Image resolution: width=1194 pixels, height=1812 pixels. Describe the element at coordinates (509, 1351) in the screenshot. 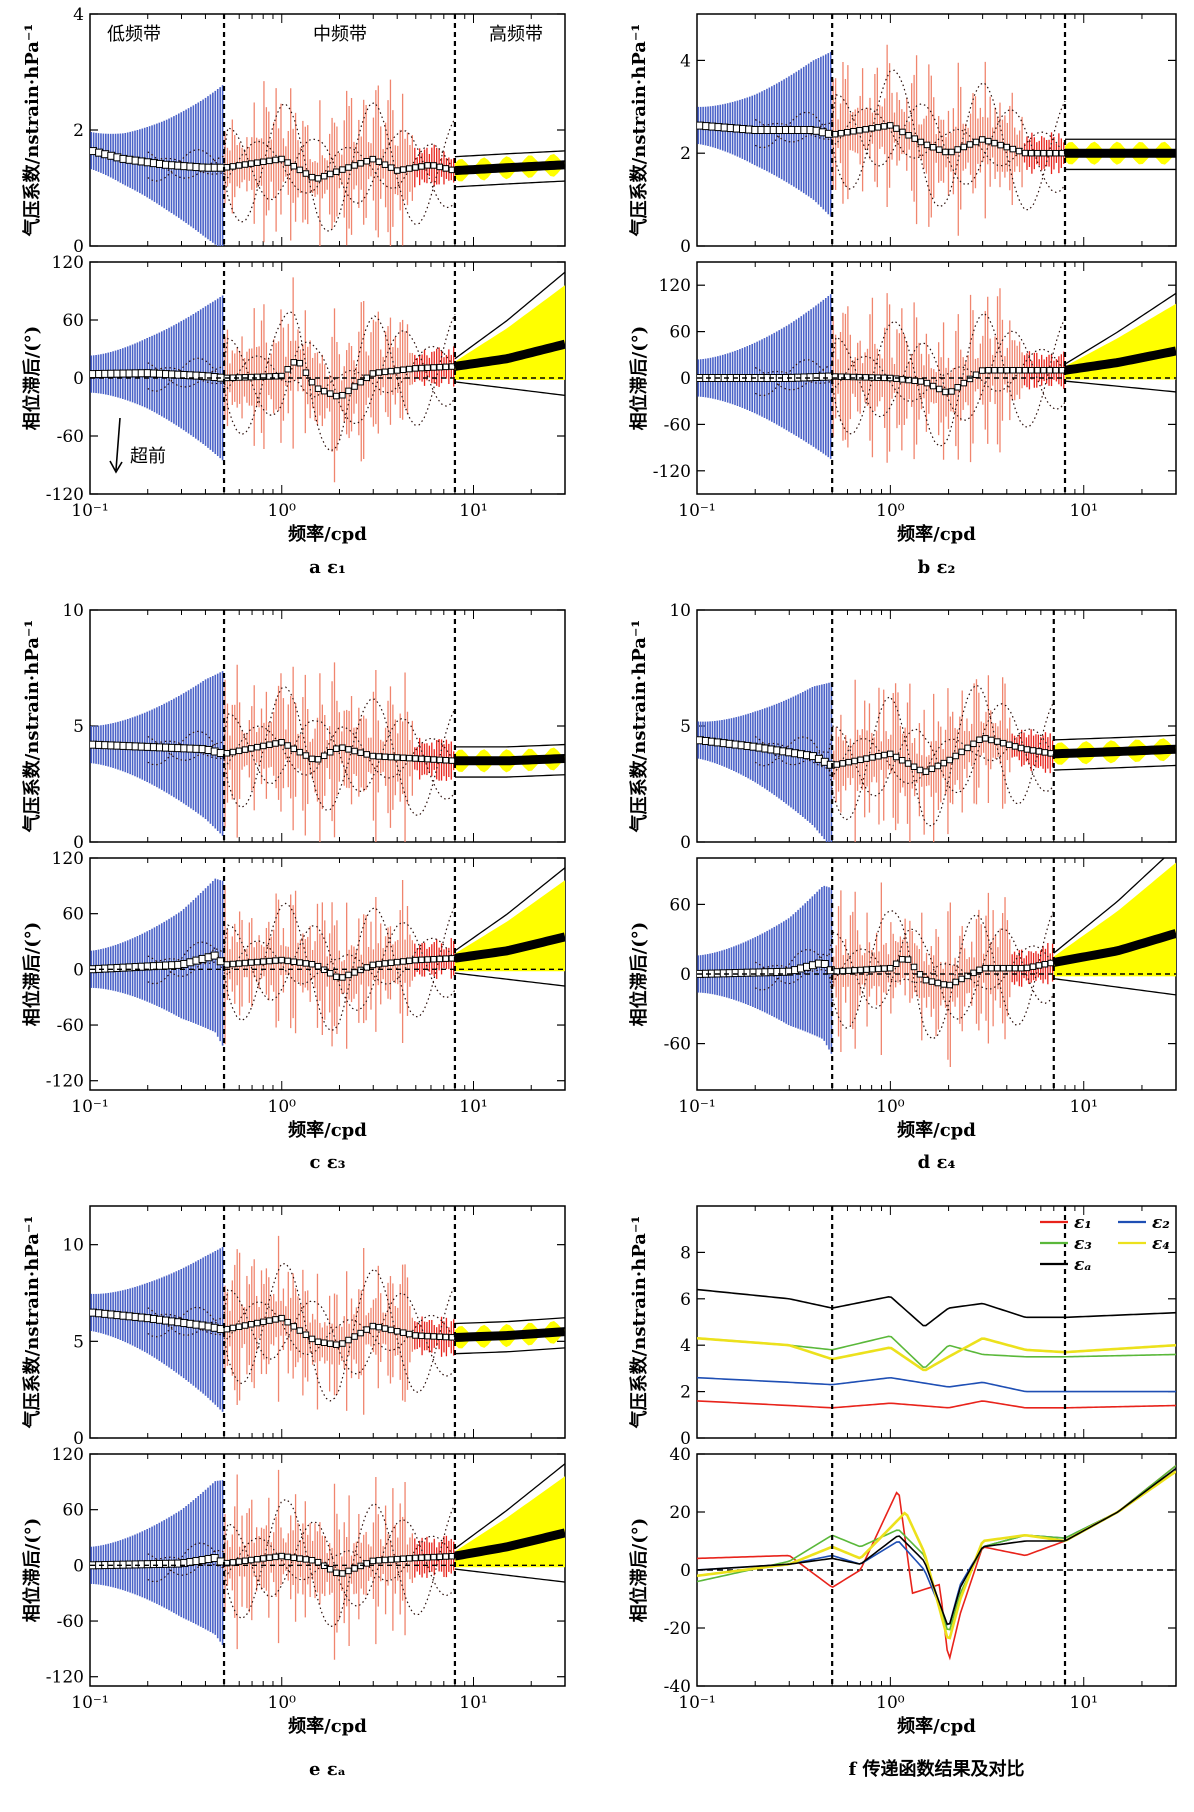

I see `e-amplitude-high-lower-line` at that location.